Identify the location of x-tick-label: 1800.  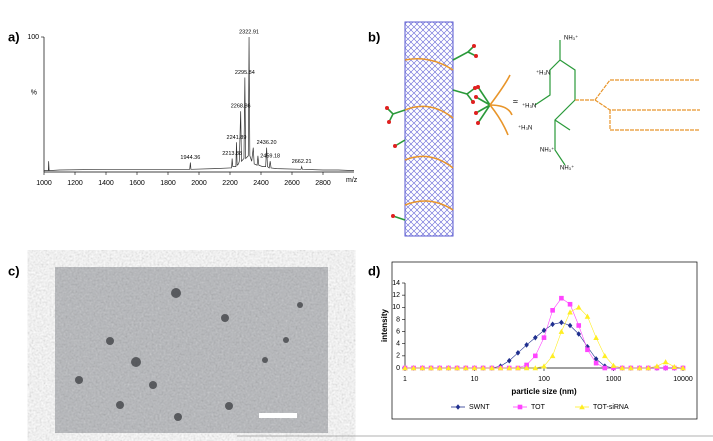
(168, 183).